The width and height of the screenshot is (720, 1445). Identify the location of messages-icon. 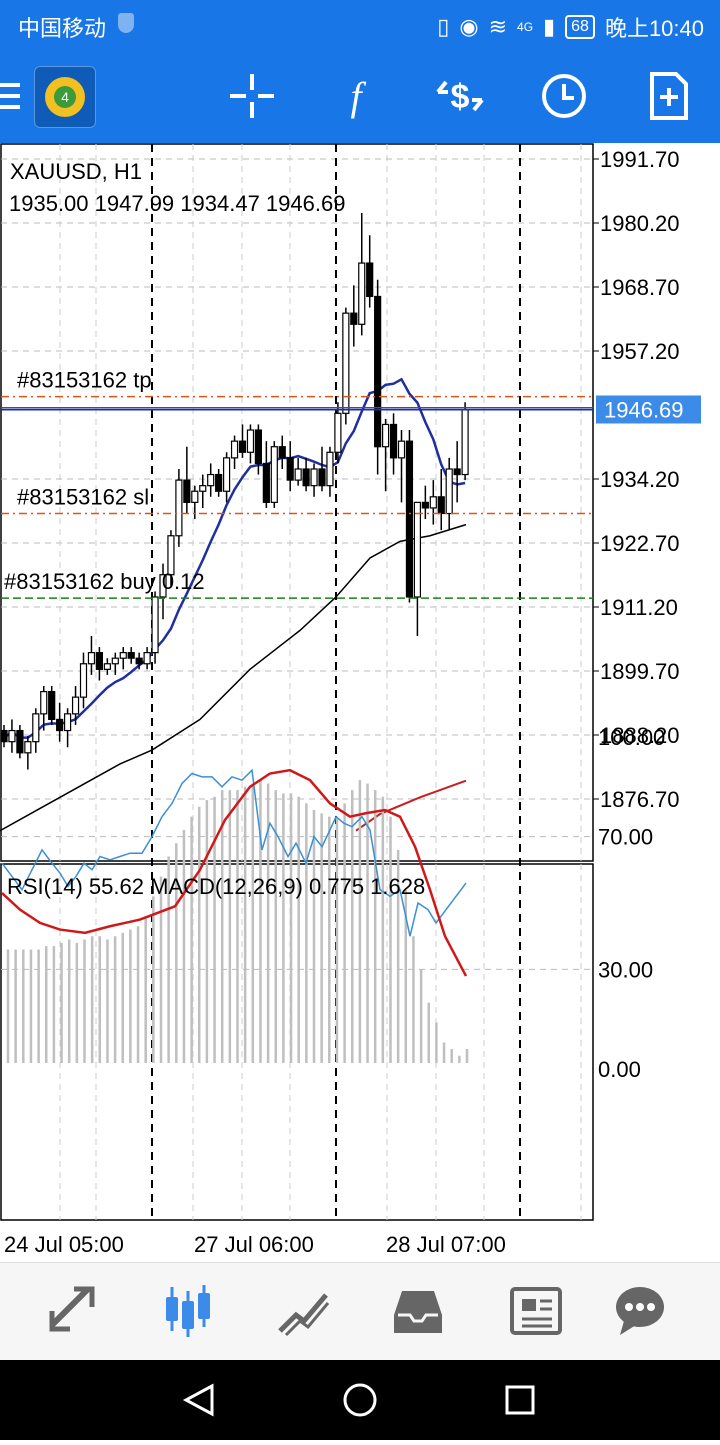
(640, 1311).